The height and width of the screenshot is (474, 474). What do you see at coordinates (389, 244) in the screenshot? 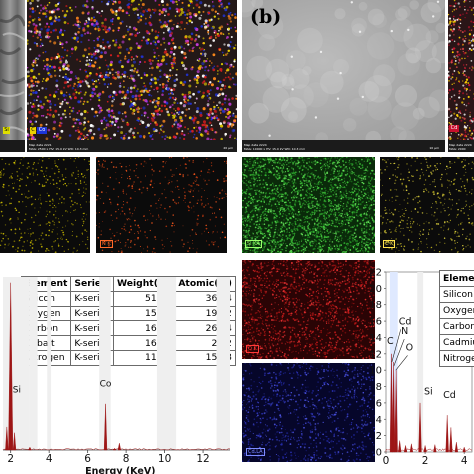
I see `map-label-c: C K` at bounding box center [389, 244].